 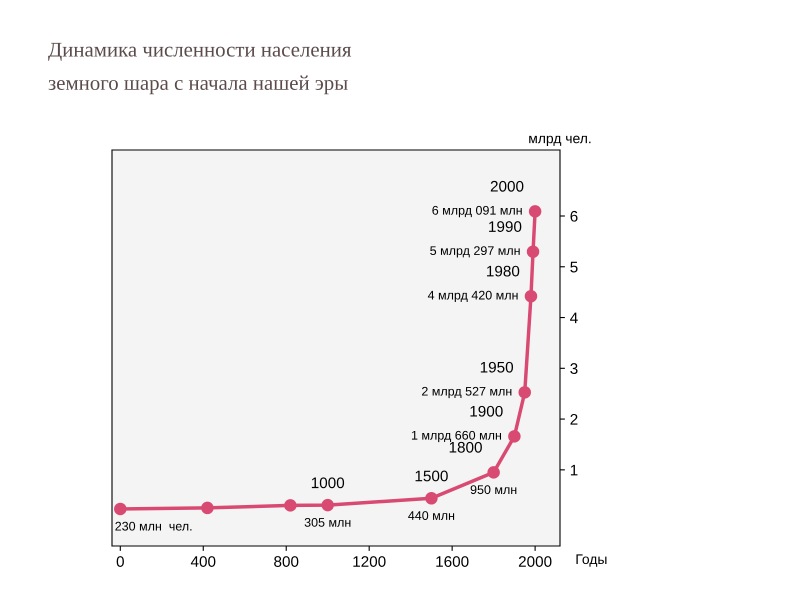 I want to click on y-tick-label: 2, so click(x=574, y=419).